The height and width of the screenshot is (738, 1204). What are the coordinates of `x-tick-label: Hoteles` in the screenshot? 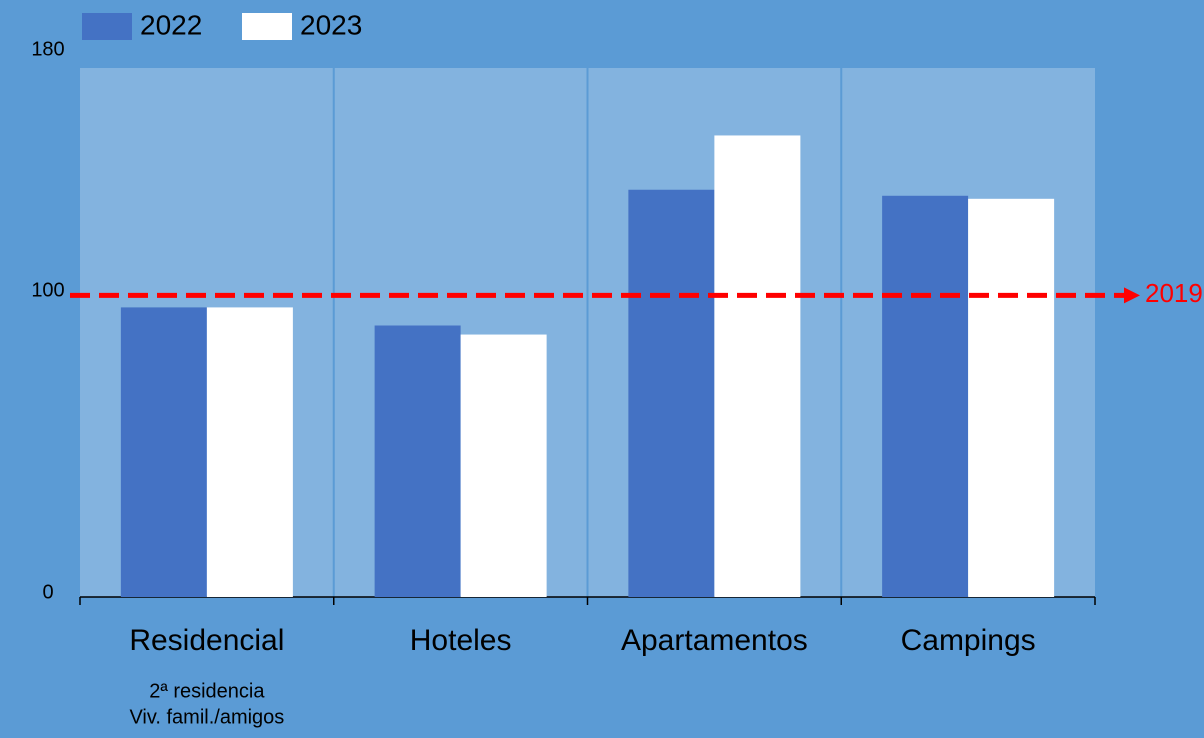 It's located at (461, 640).